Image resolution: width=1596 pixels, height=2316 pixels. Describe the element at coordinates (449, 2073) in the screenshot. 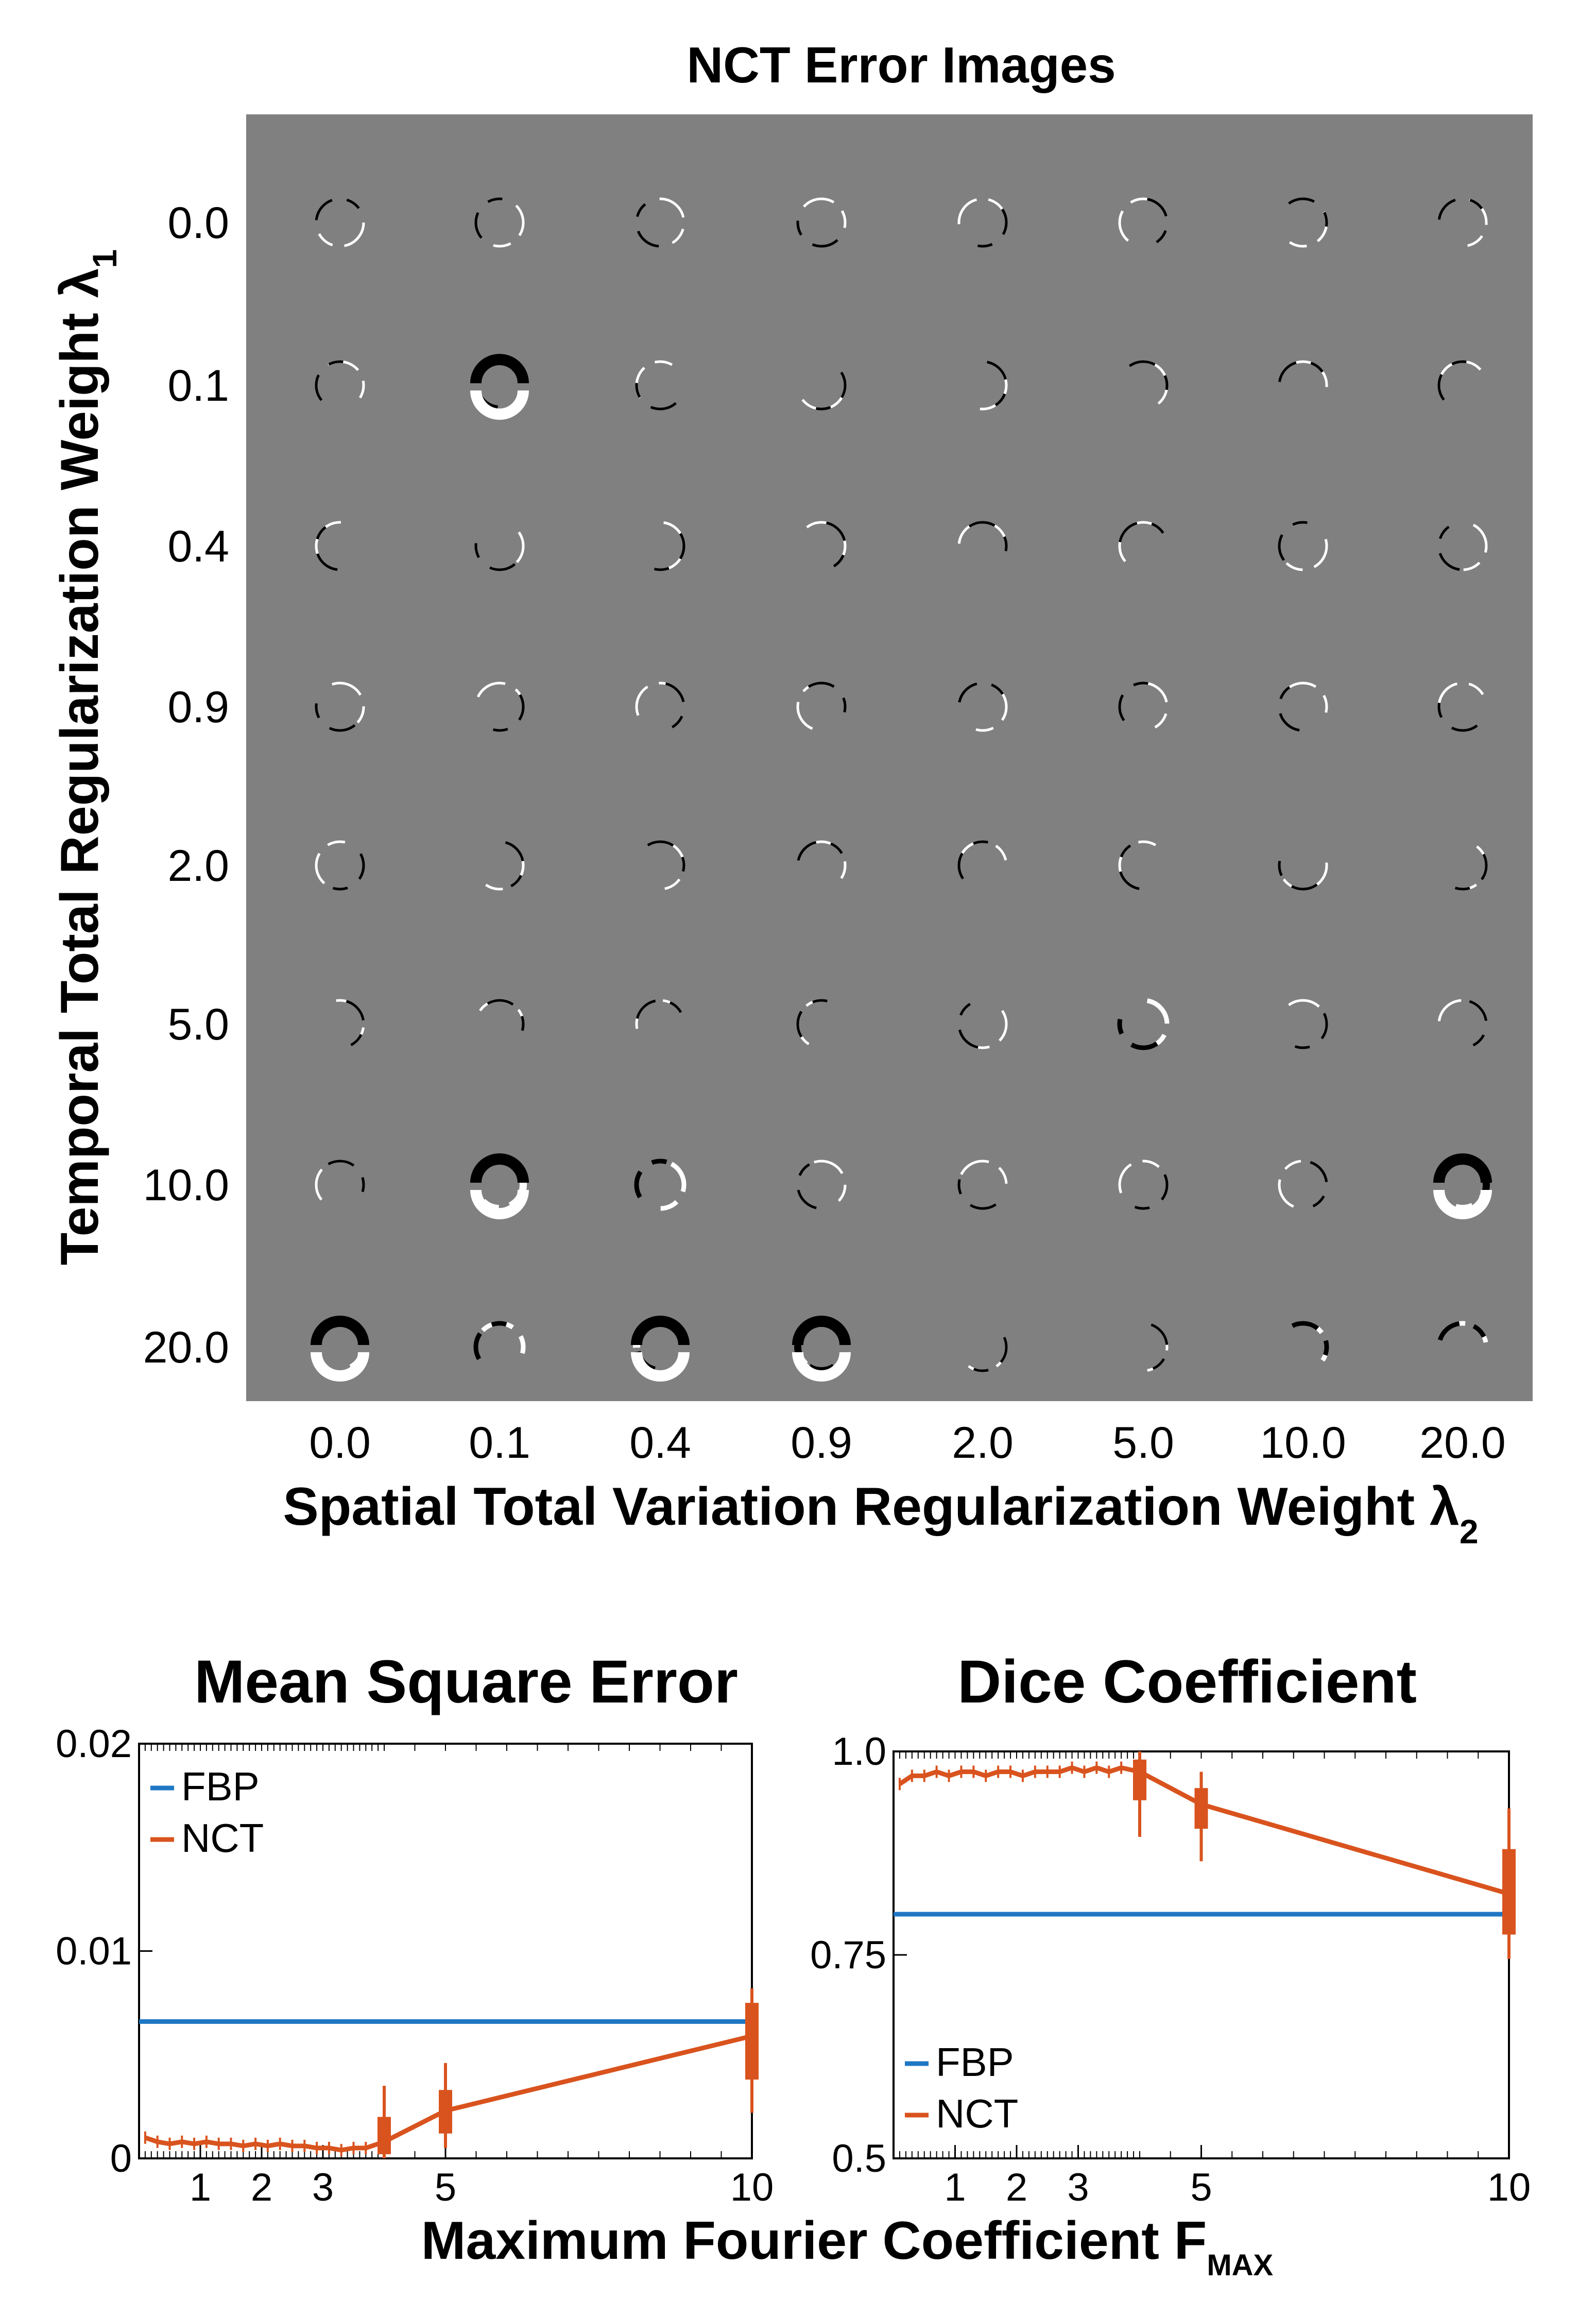

I see `mse-series` at that location.